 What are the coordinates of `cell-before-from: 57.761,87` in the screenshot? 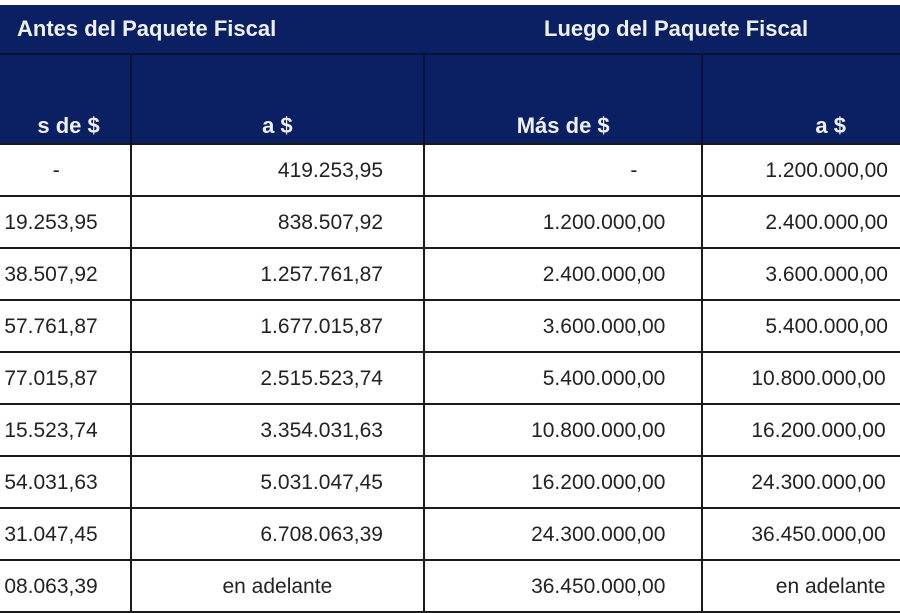 It's located at (66, 326).